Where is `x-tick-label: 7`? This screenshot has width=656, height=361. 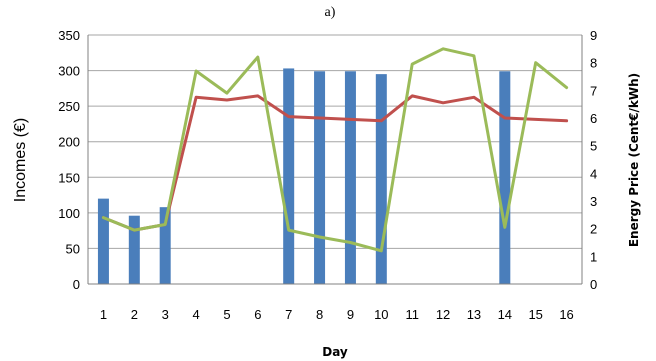 x-tick-label: 7 is located at coordinates (288, 314).